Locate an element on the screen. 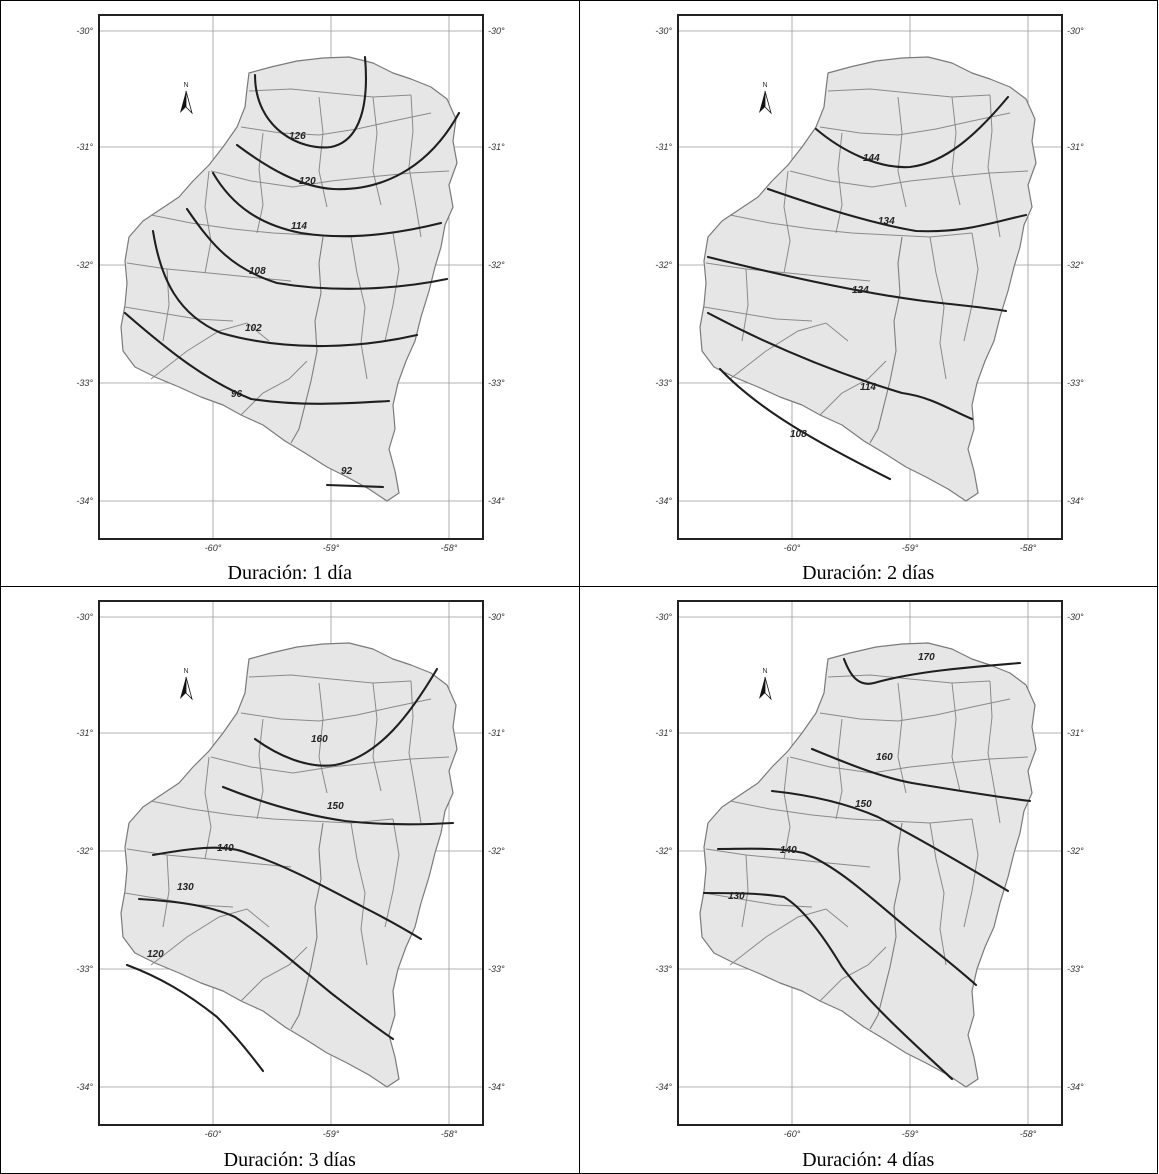 The width and height of the screenshot is (1159, 1174). latitude-label-right: -30° is located at coordinates (496, 617).